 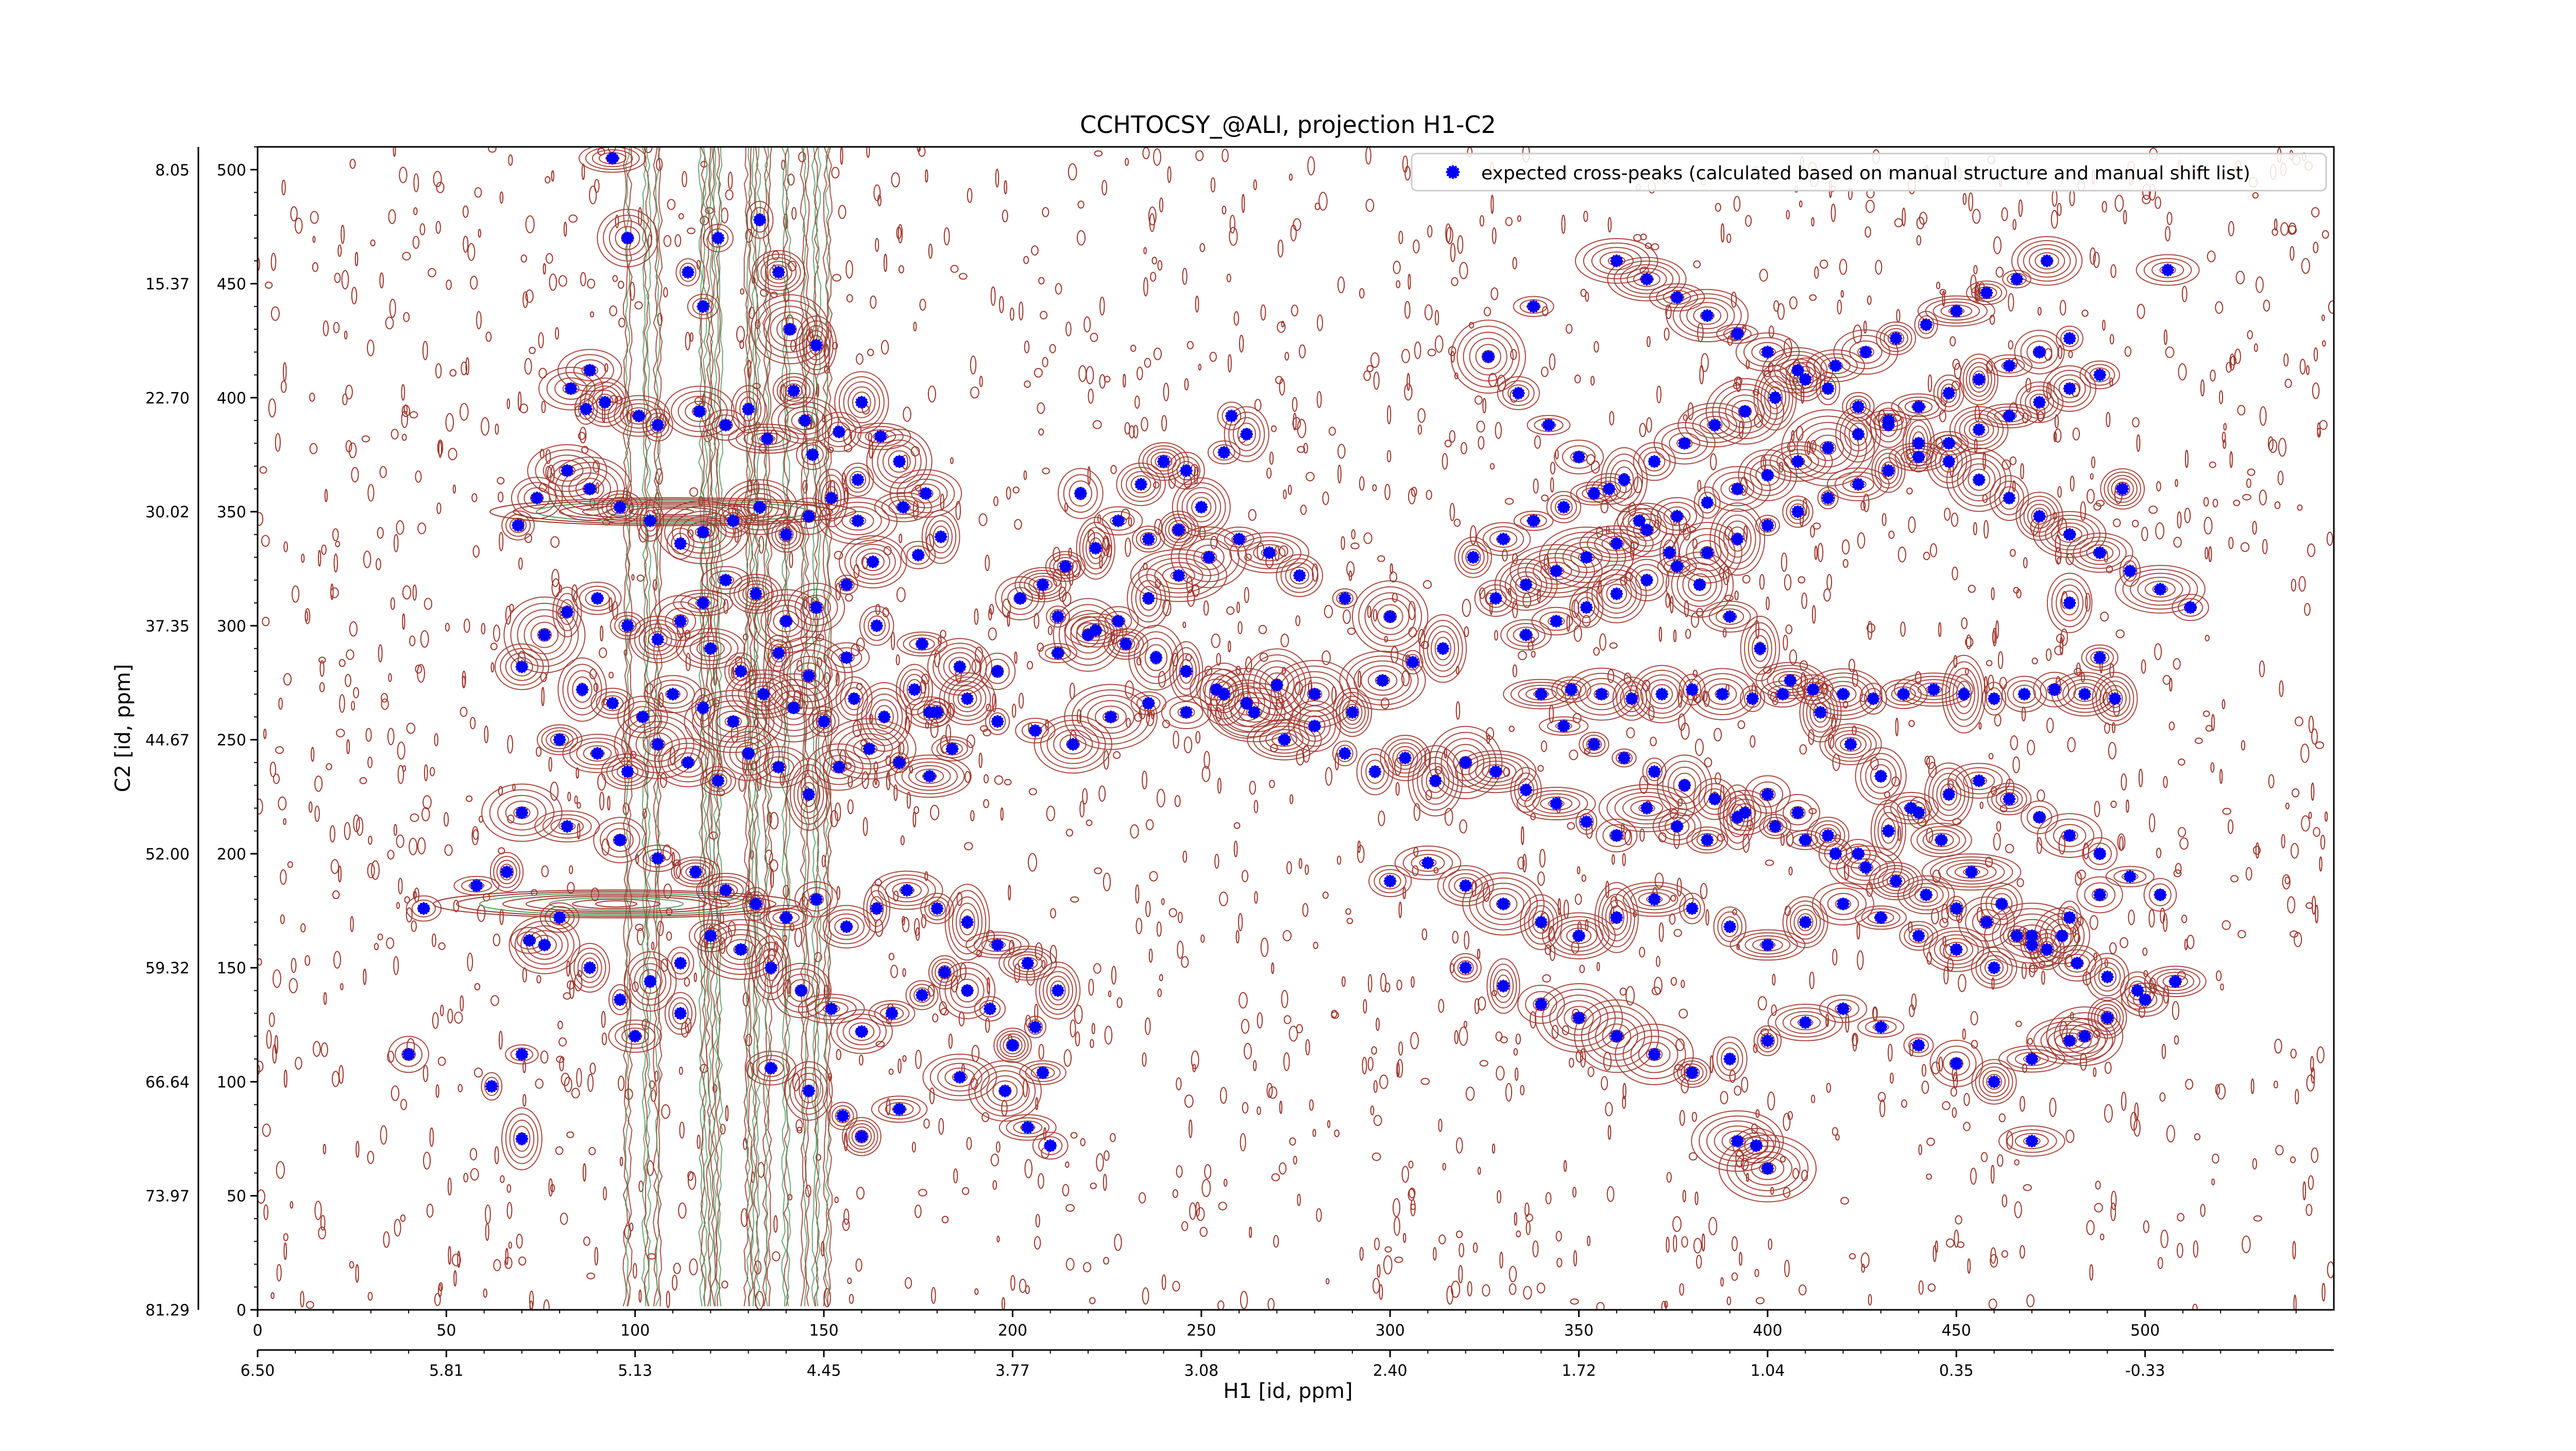 What do you see at coordinates (1201, 1331) in the screenshot?
I see `x-tick-label: 250` at bounding box center [1201, 1331].